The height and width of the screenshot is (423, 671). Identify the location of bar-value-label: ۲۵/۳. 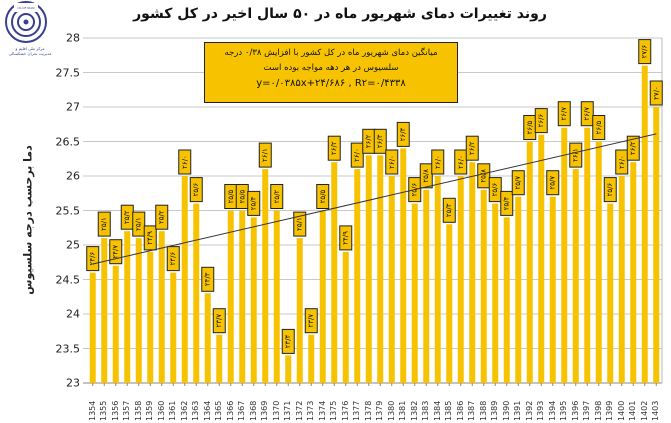
(449, 210).